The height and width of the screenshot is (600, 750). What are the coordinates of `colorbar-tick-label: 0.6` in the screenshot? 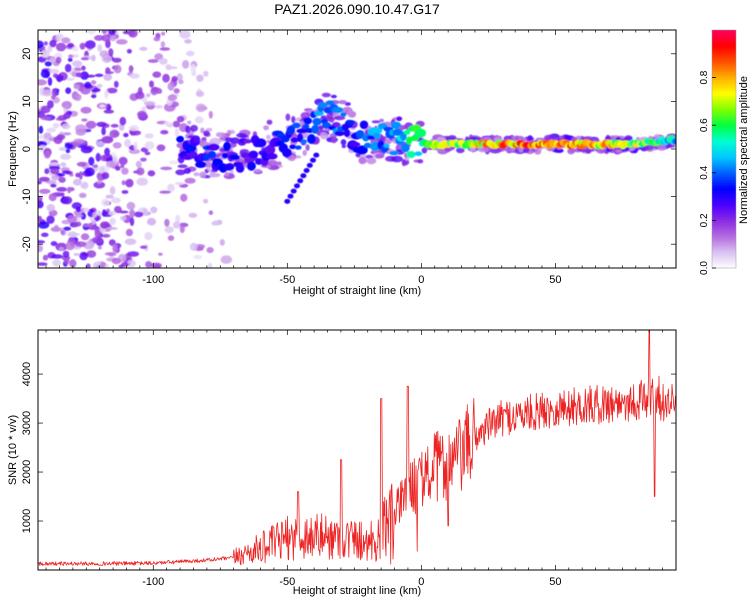 It's located at (704, 125).